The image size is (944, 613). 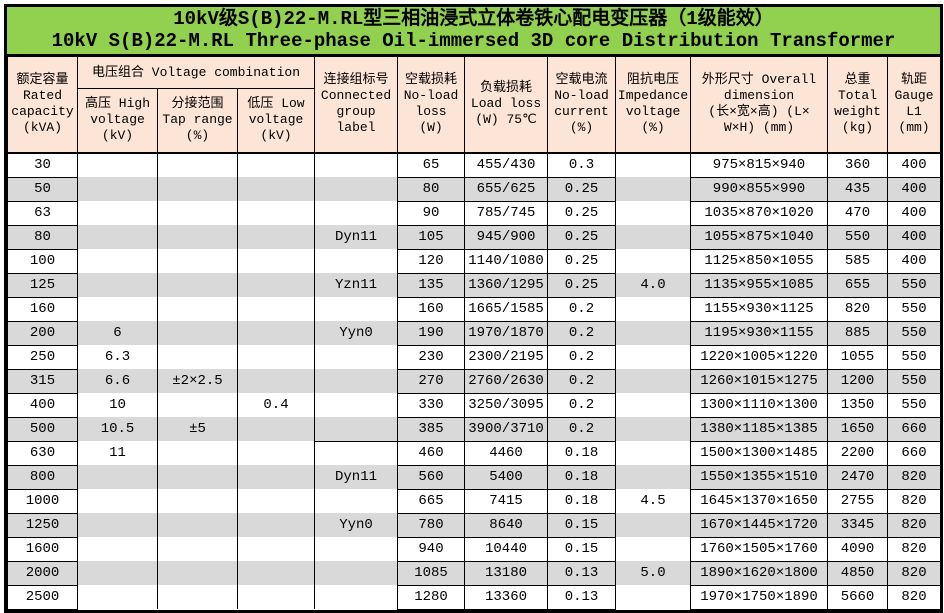 What do you see at coordinates (117, 381) in the screenshot?
I see `cell-hv: 6.6` at bounding box center [117, 381].